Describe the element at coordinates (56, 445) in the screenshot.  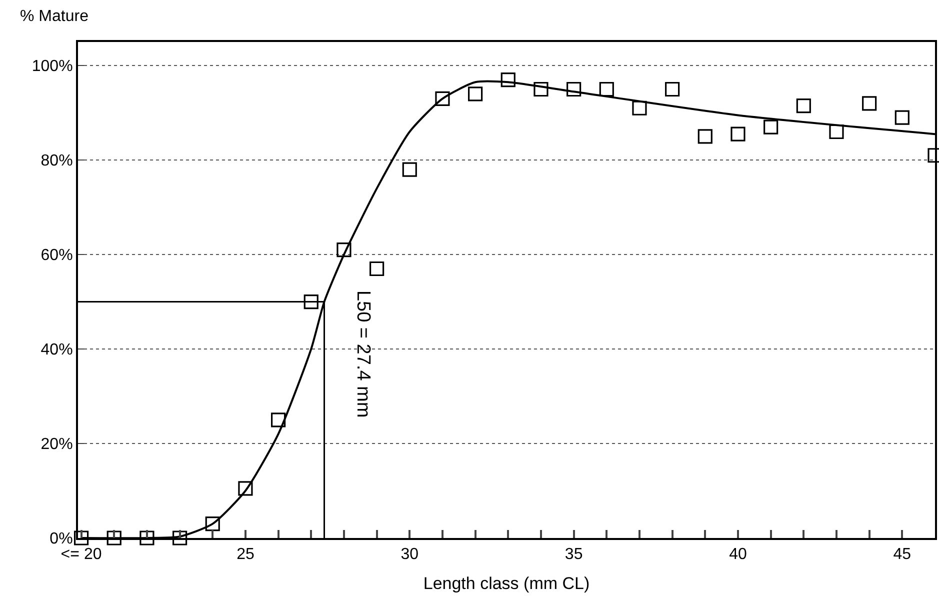
I see `y-tick-label: 20%` at that location.